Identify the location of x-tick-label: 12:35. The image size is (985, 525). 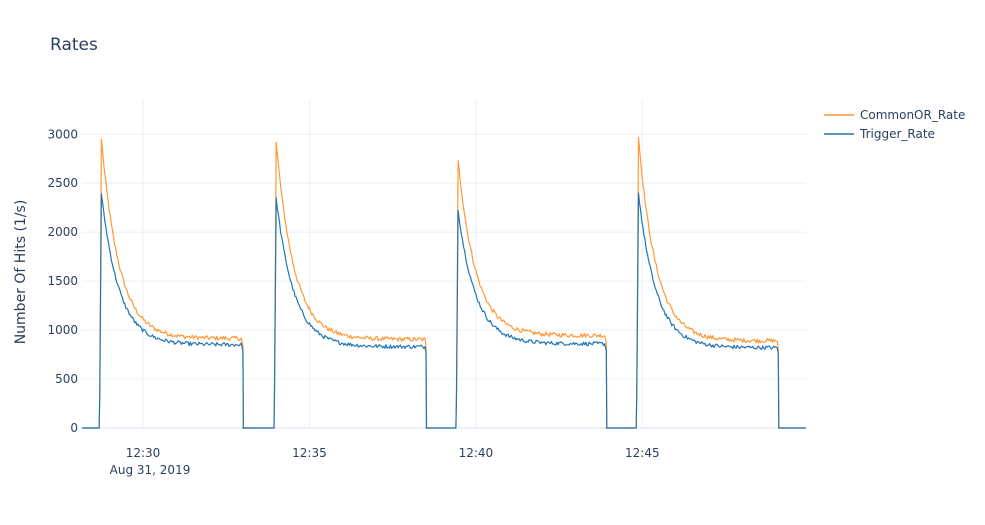
(309, 453).